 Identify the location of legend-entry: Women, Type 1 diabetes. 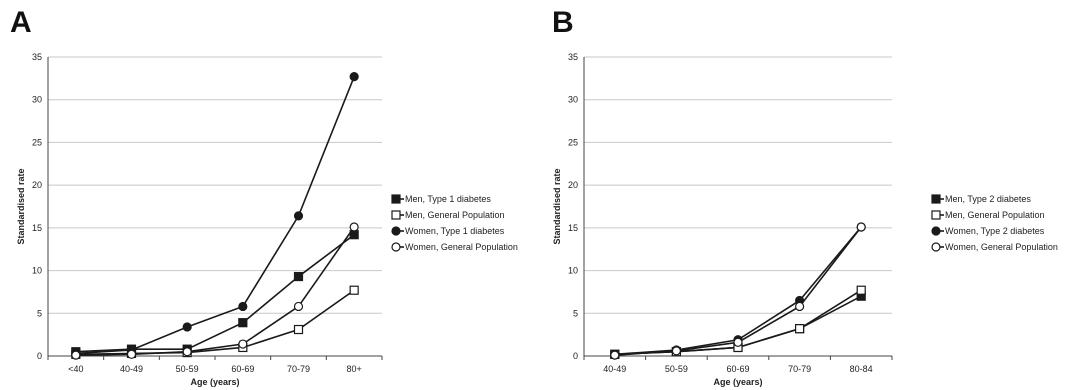
(455, 231).